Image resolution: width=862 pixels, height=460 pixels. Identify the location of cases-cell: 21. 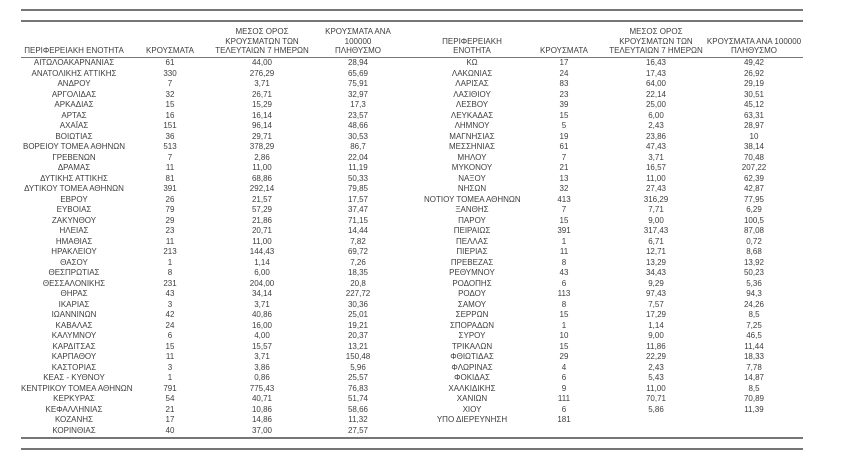
(170, 409).